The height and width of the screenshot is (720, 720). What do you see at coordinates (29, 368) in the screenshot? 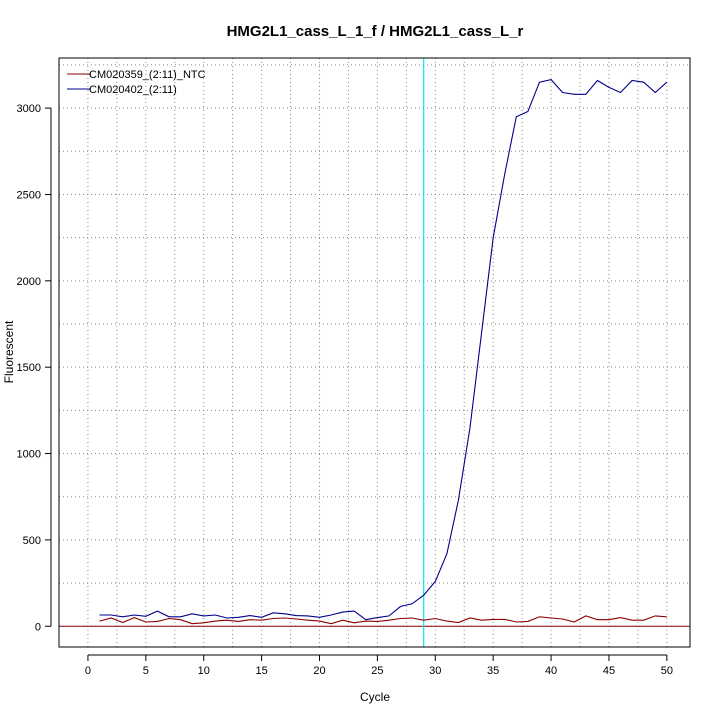
I see `y-tick-label: 1500` at bounding box center [29, 368].